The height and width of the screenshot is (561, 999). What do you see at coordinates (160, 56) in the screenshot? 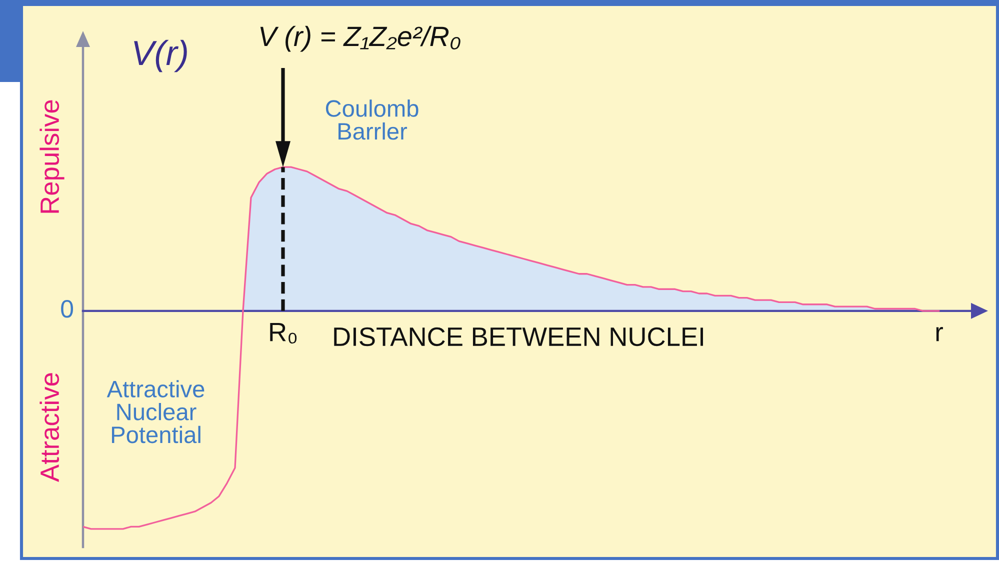
I see `y-axis-title: V(r)` at bounding box center [160, 56].